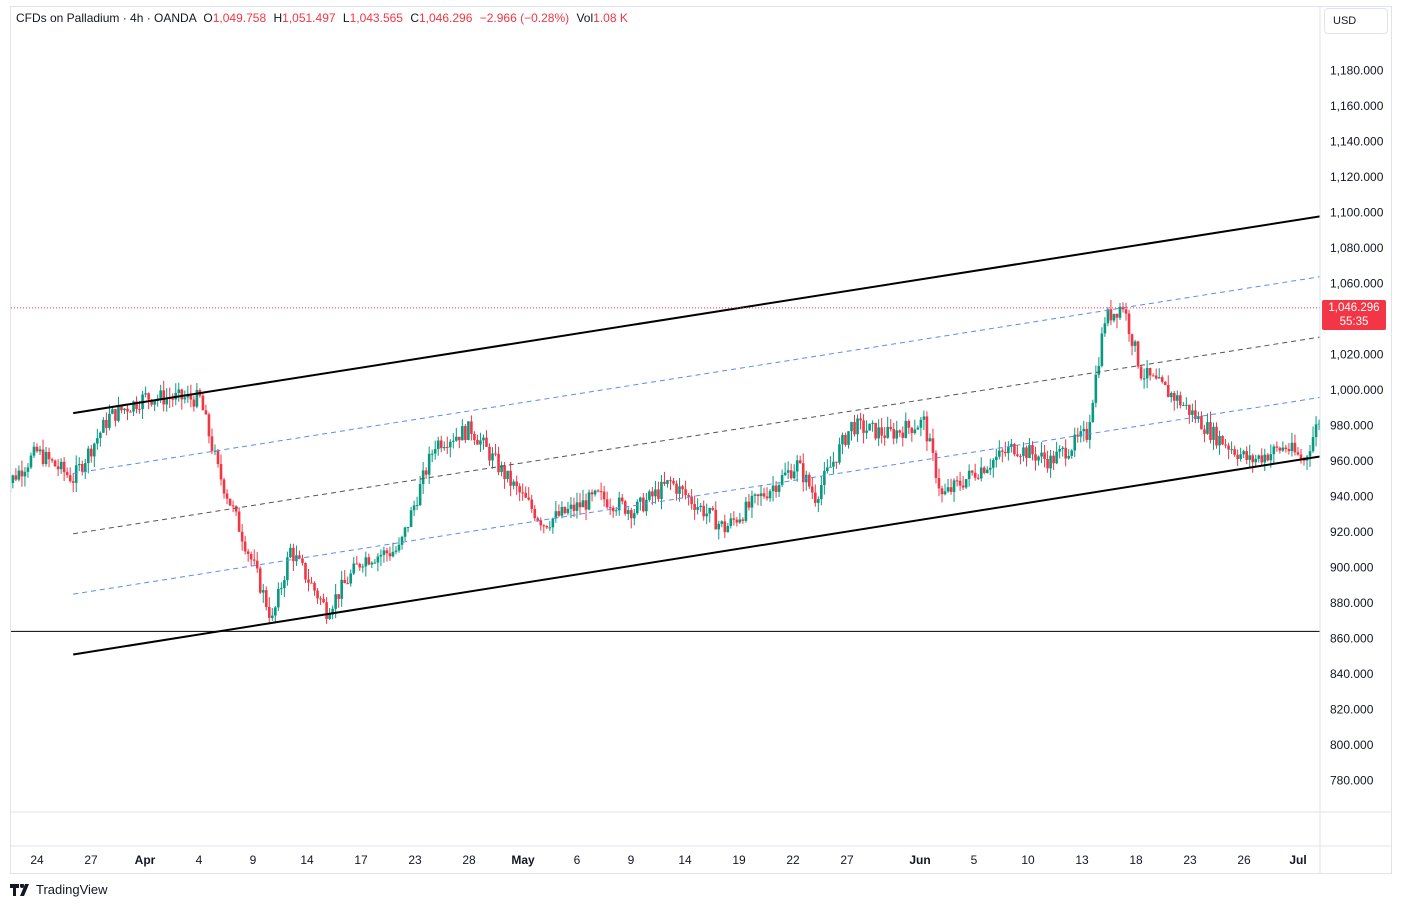 This screenshot has height=909, width=1403. Describe the element at coordinates (1352, 745) in the screenshot. I see `y-tick-label: 800.000` at that location.